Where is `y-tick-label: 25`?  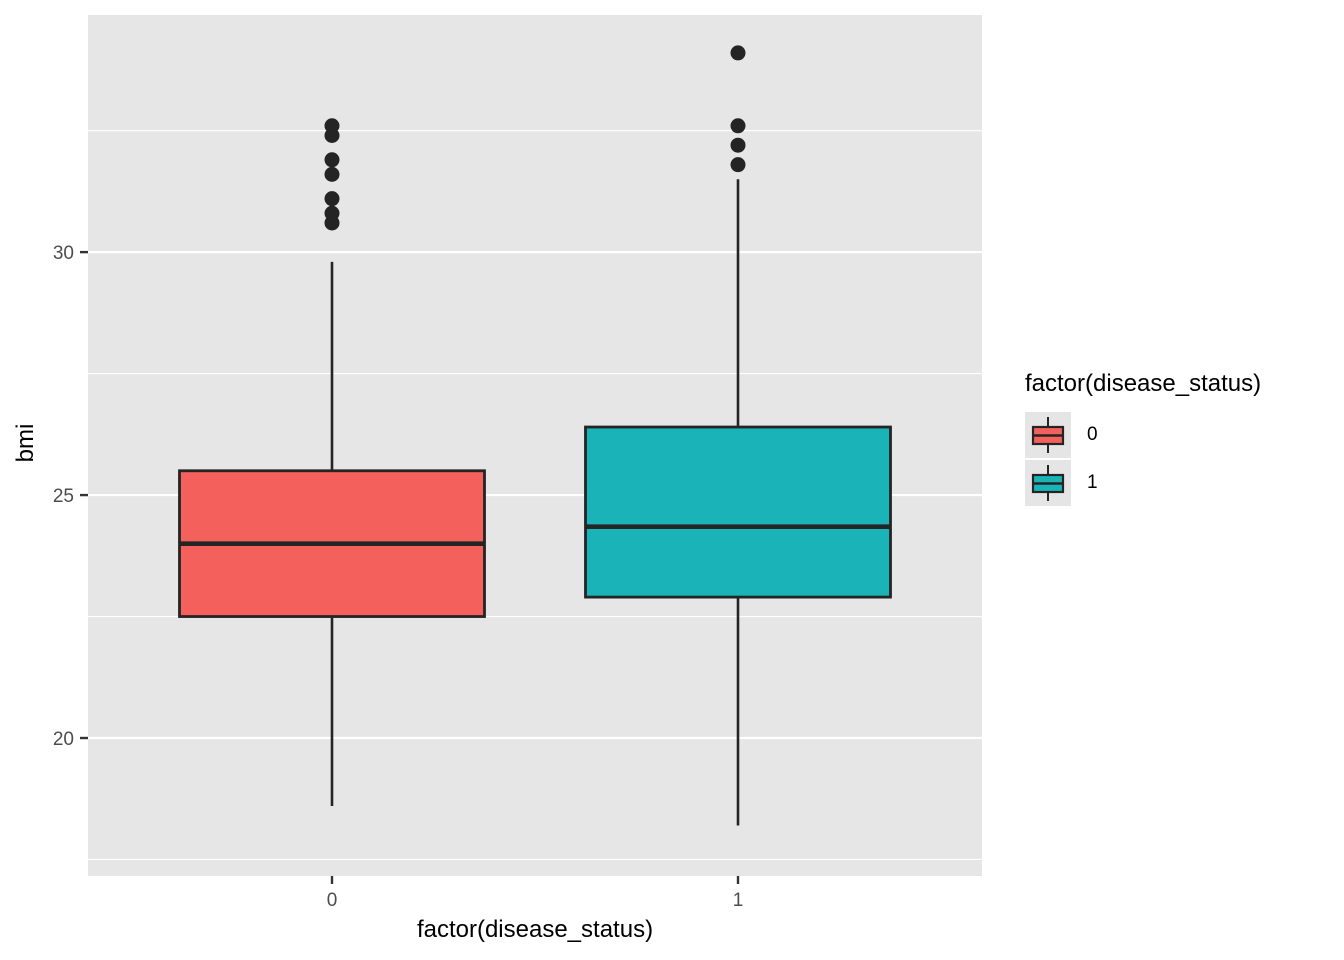
y-tick-label: 25 is located at coordinates (63, 496).